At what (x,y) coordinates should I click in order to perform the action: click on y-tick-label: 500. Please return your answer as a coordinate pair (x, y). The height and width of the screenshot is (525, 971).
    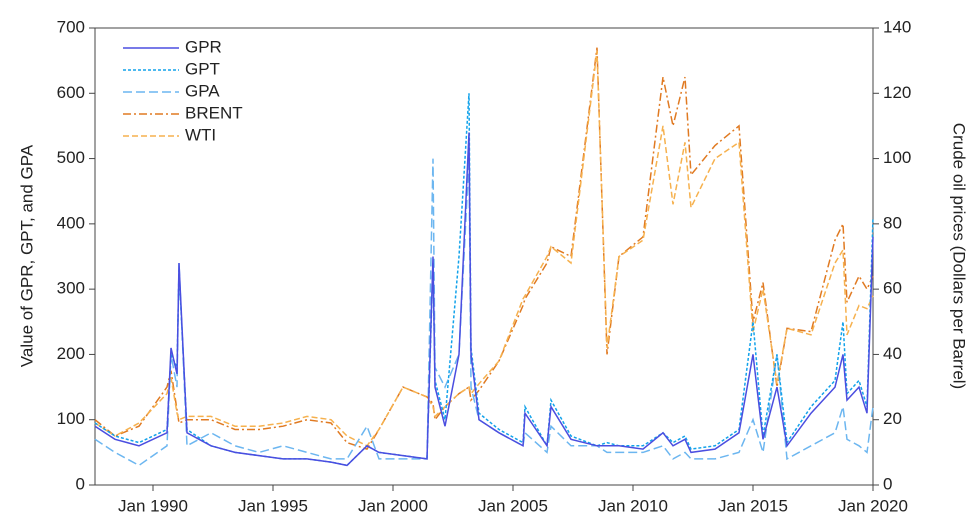
    Looking at the image, I should click on (71, 157).